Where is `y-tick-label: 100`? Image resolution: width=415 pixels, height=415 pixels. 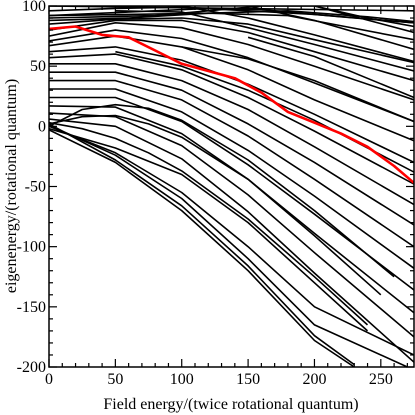 y-tick-label: 100 is located at coordinates (34, 7).